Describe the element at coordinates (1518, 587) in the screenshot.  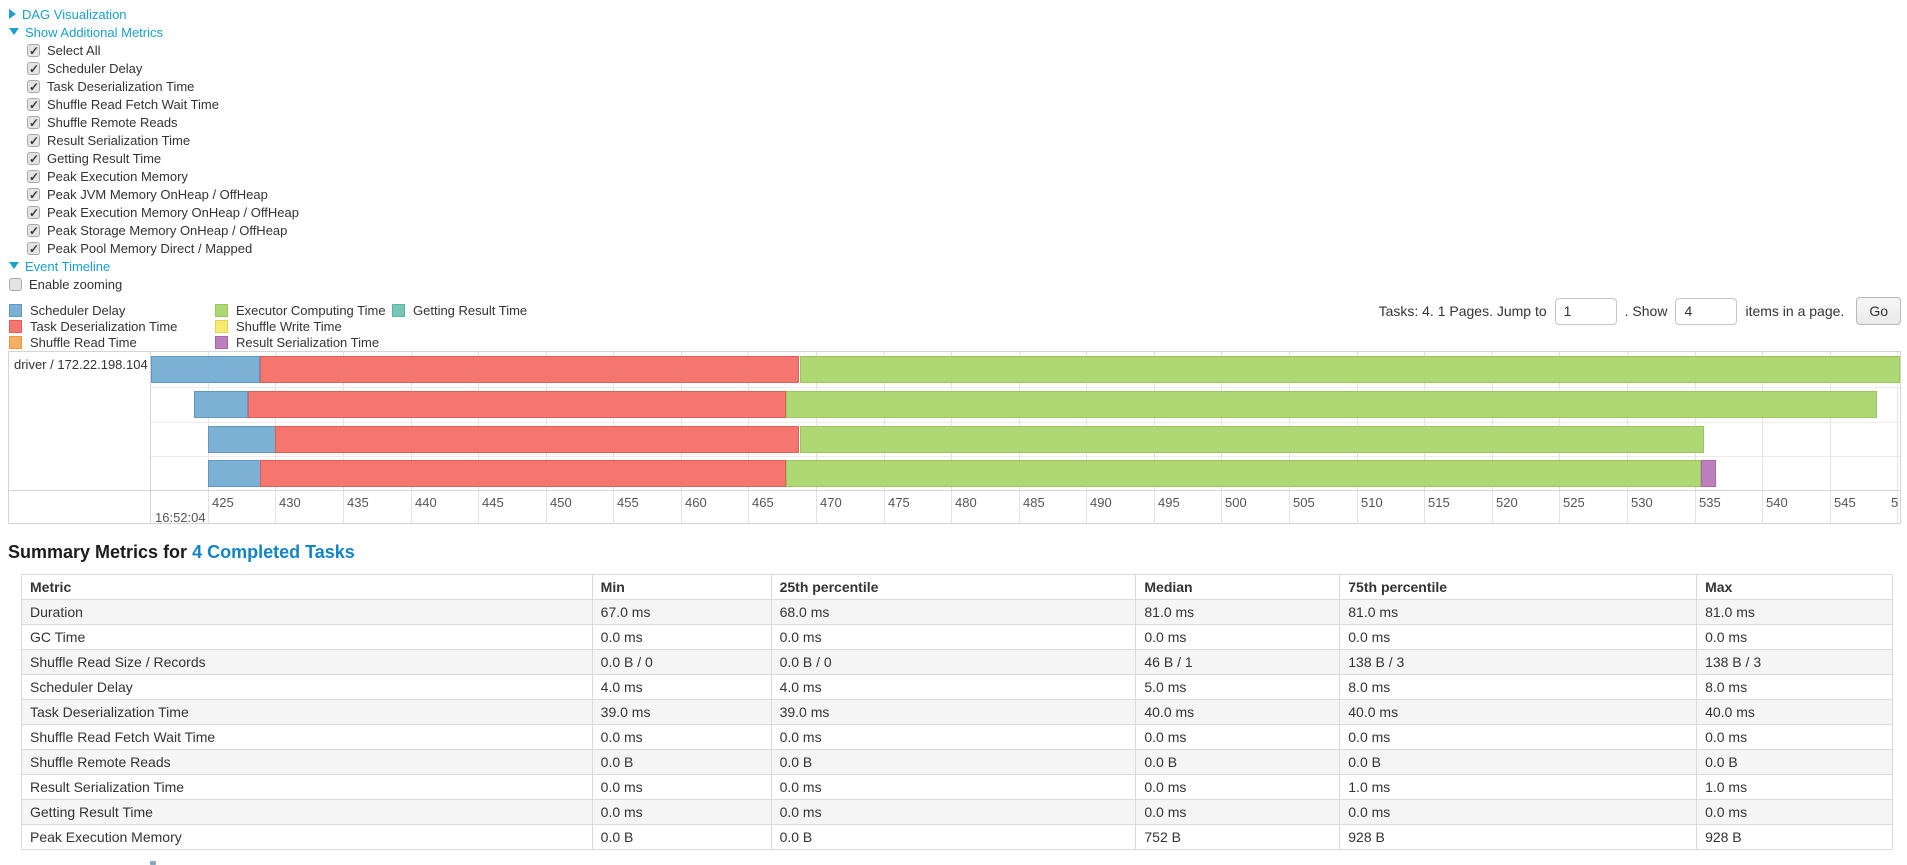
I see `summary-column-header: 75th percentile` at that location.